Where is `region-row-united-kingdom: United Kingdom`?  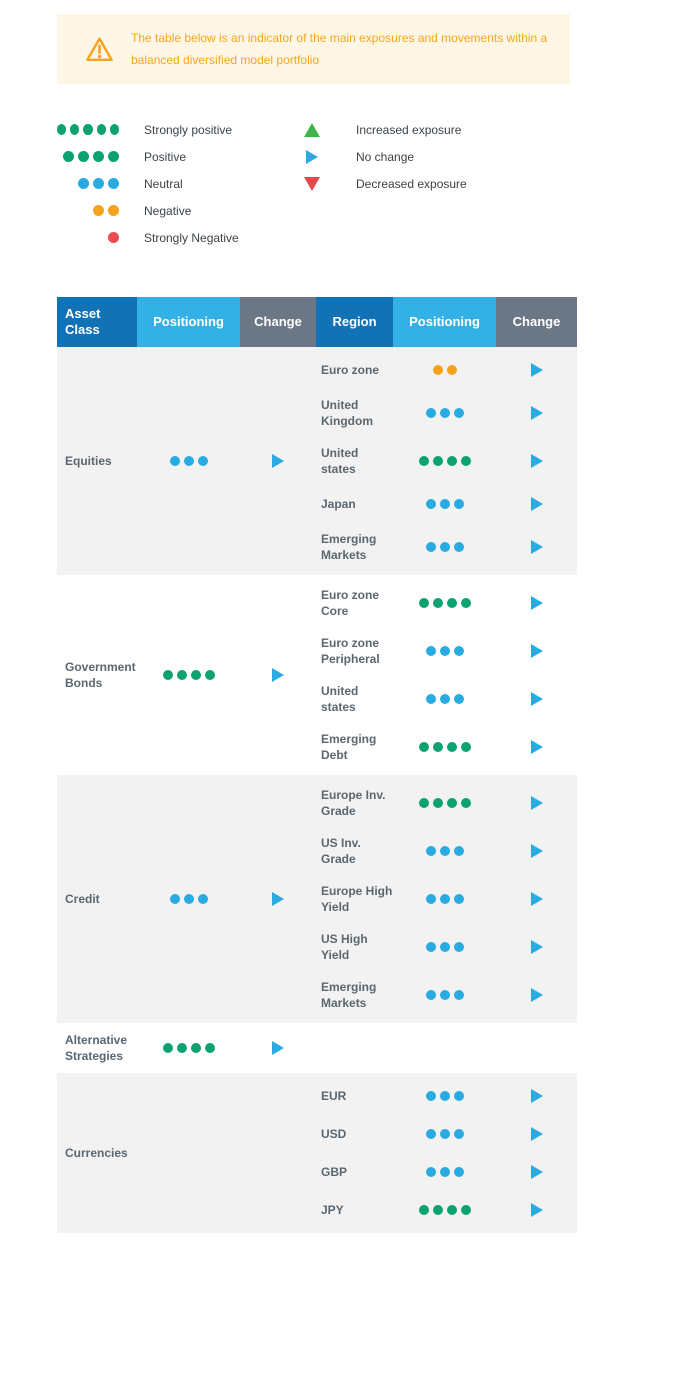
region-row-united-kingdom: United Kingdom is located at coordinates (446, 413).